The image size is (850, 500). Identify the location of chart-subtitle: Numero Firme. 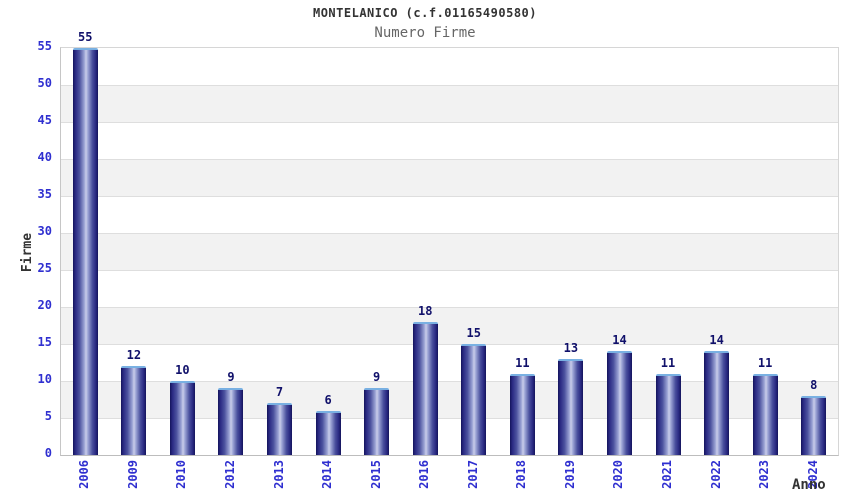
(425, 33).